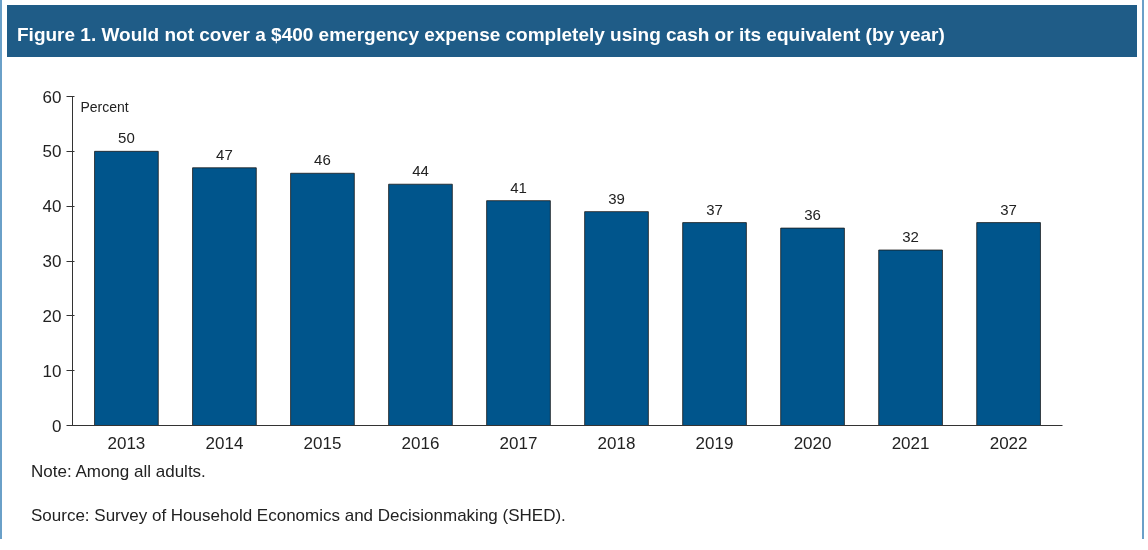 The width and height of the screenshot is (1148, 550). What do you see at coordinates (52, 316) in the screenshot?
I see `y-tick-label: 20` at bounding box center [52, 316].